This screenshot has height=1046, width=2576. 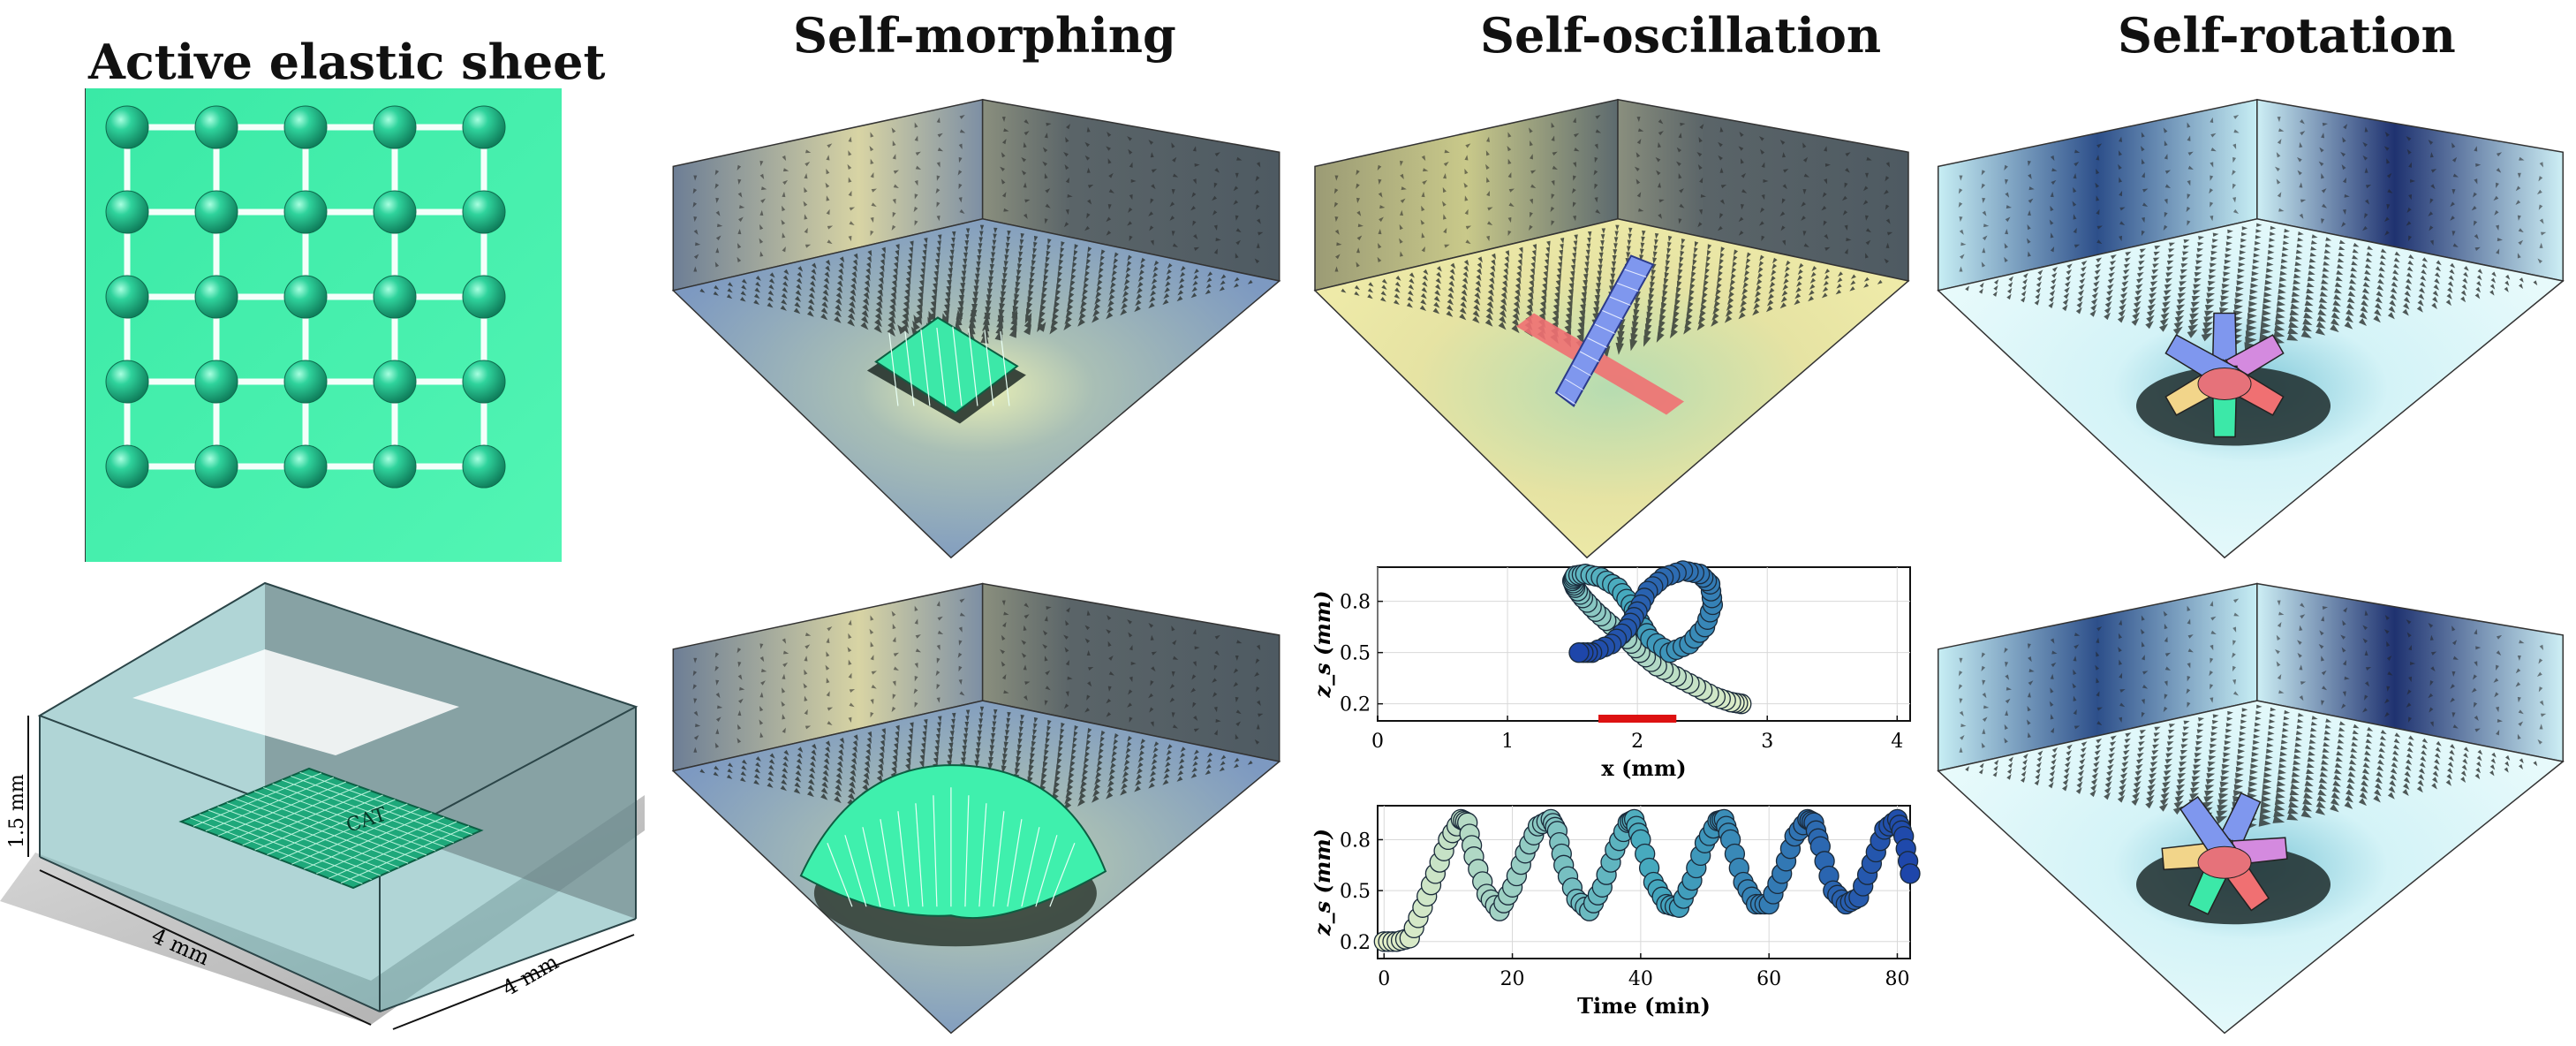 What do you see at coordinates (999, 859) in the screenshot?
I see `dome-mesh-line` at bounding box center [999, 859].